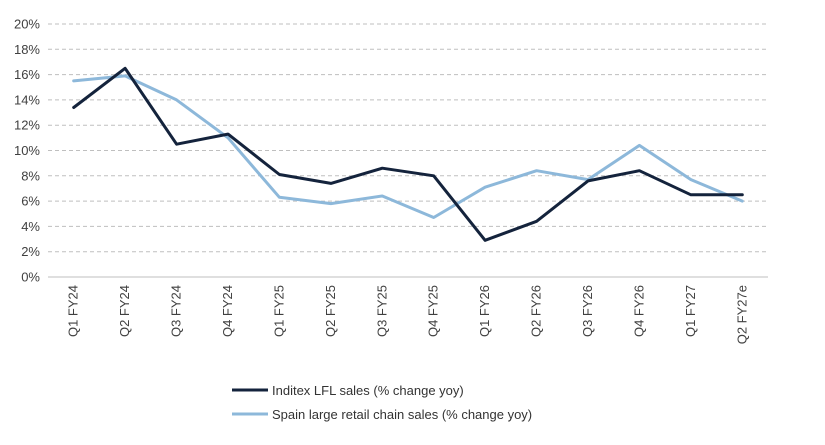 The image size is (825, 445). What do you see at coordinates (124, 311) in the screenshot?
I see `x-tick-label: Q2 FY24` at bounding box center [124, 311].